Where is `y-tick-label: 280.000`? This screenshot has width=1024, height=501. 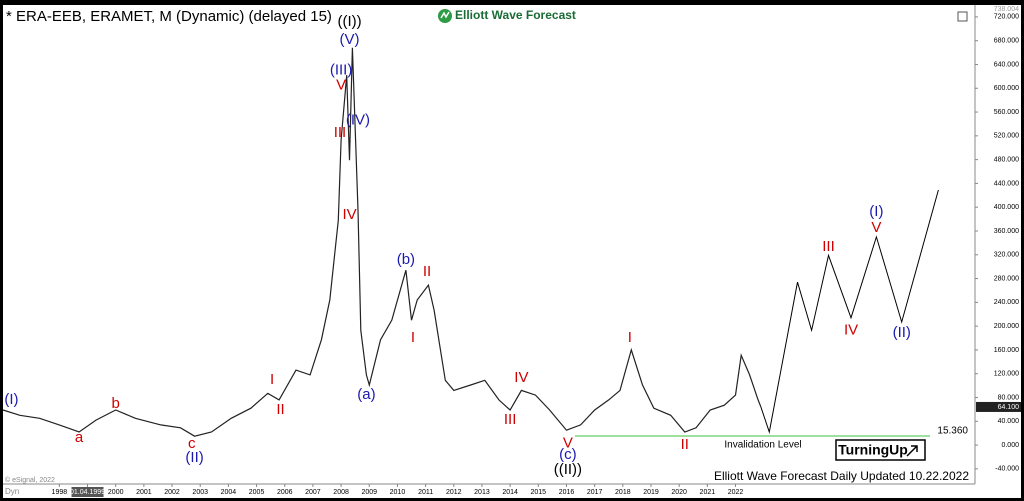
y-tick-label: 280.000 is located at coordinates (1006, 278).